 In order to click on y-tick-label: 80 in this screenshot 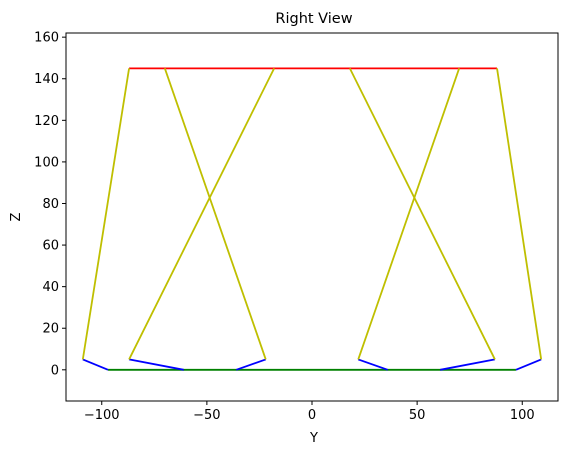, I will do `click(50, 204)`.